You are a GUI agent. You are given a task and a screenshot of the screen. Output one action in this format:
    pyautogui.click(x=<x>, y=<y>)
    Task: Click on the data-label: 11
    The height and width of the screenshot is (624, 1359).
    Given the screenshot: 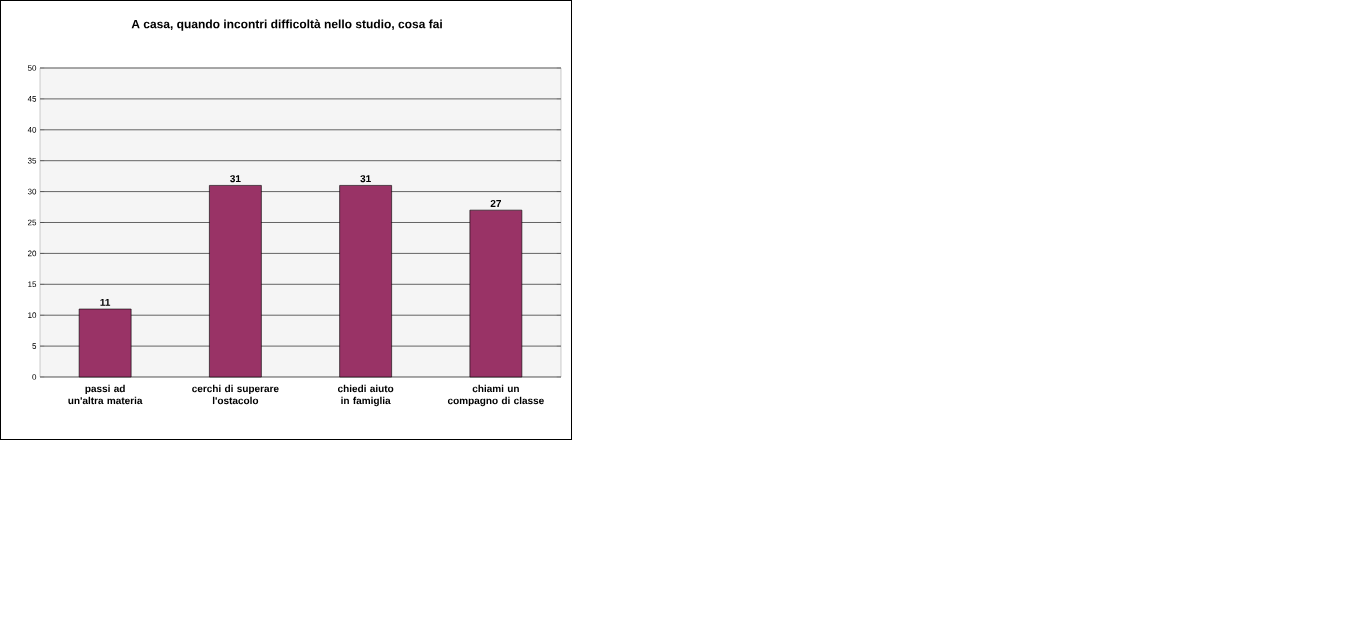 What is the action you would take?
    pyautogui.click(x=105, y=302)
    